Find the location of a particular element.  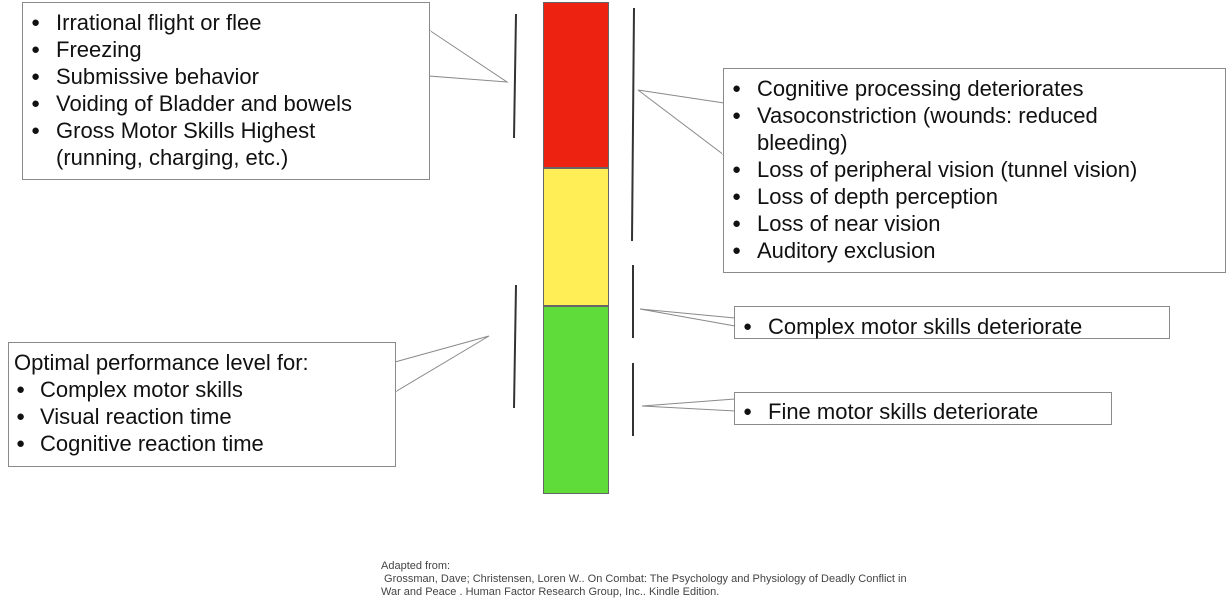

callout-green-zone-right: Fine motor skills deteriorate is located at coordinates (923, 408).